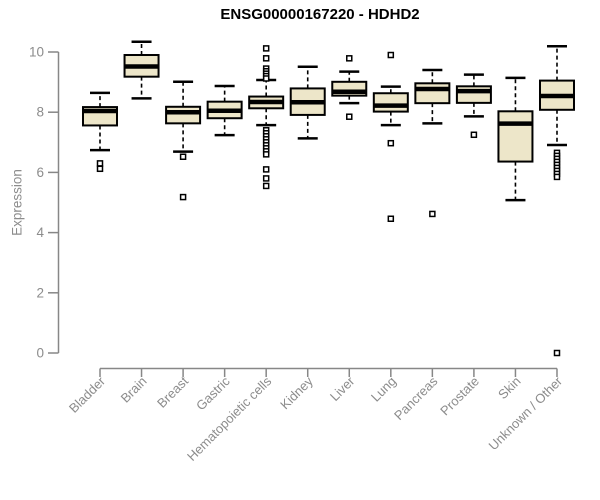  Describe the element at coordinates (473, 106) in the screenshot. I see `box-prostate` at that location.